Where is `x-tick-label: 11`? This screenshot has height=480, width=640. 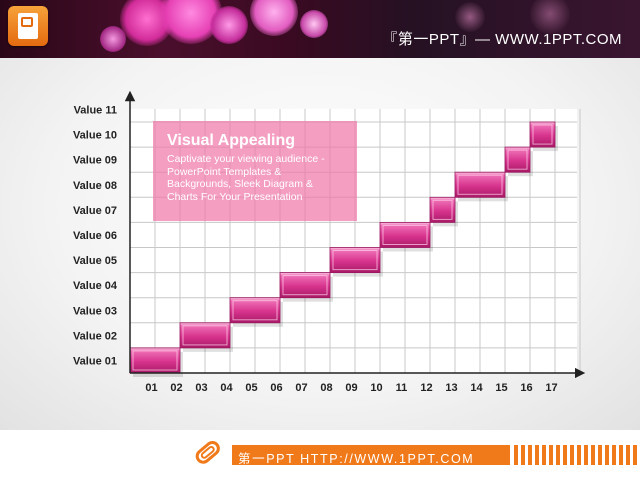 x-tick-label: 11 is located at coordinates (402, 388).